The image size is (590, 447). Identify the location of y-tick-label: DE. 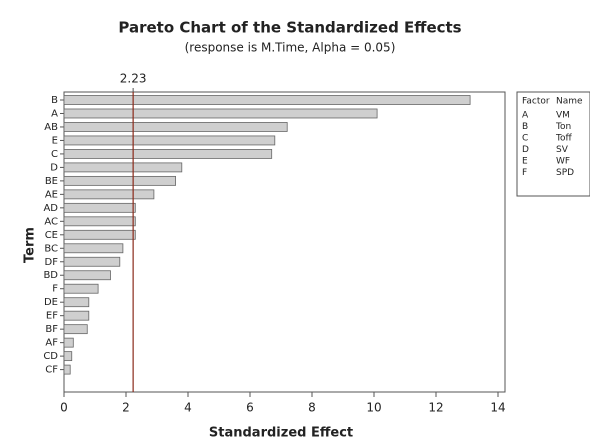
(51, 302).